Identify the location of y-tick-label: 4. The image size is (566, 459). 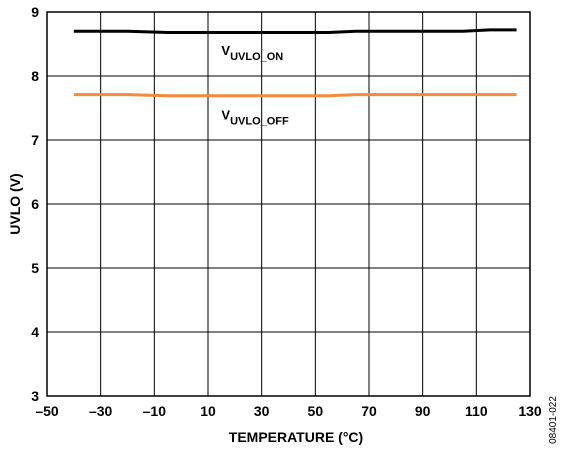
(35, 332).